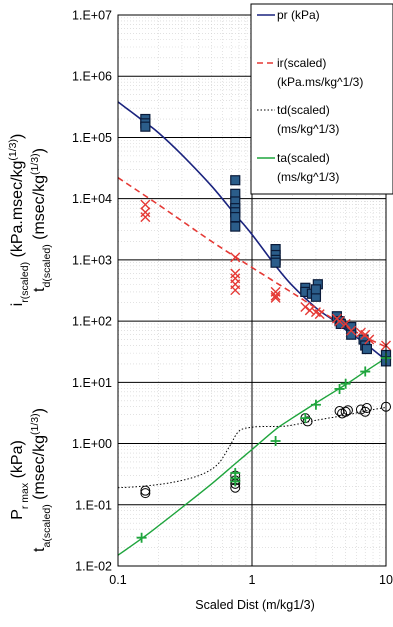 Image resolution: width=393 pixels, height=627 pixels. I want to click on ta-legend-unit: (ms/kg^1/3), so click(308, 177).